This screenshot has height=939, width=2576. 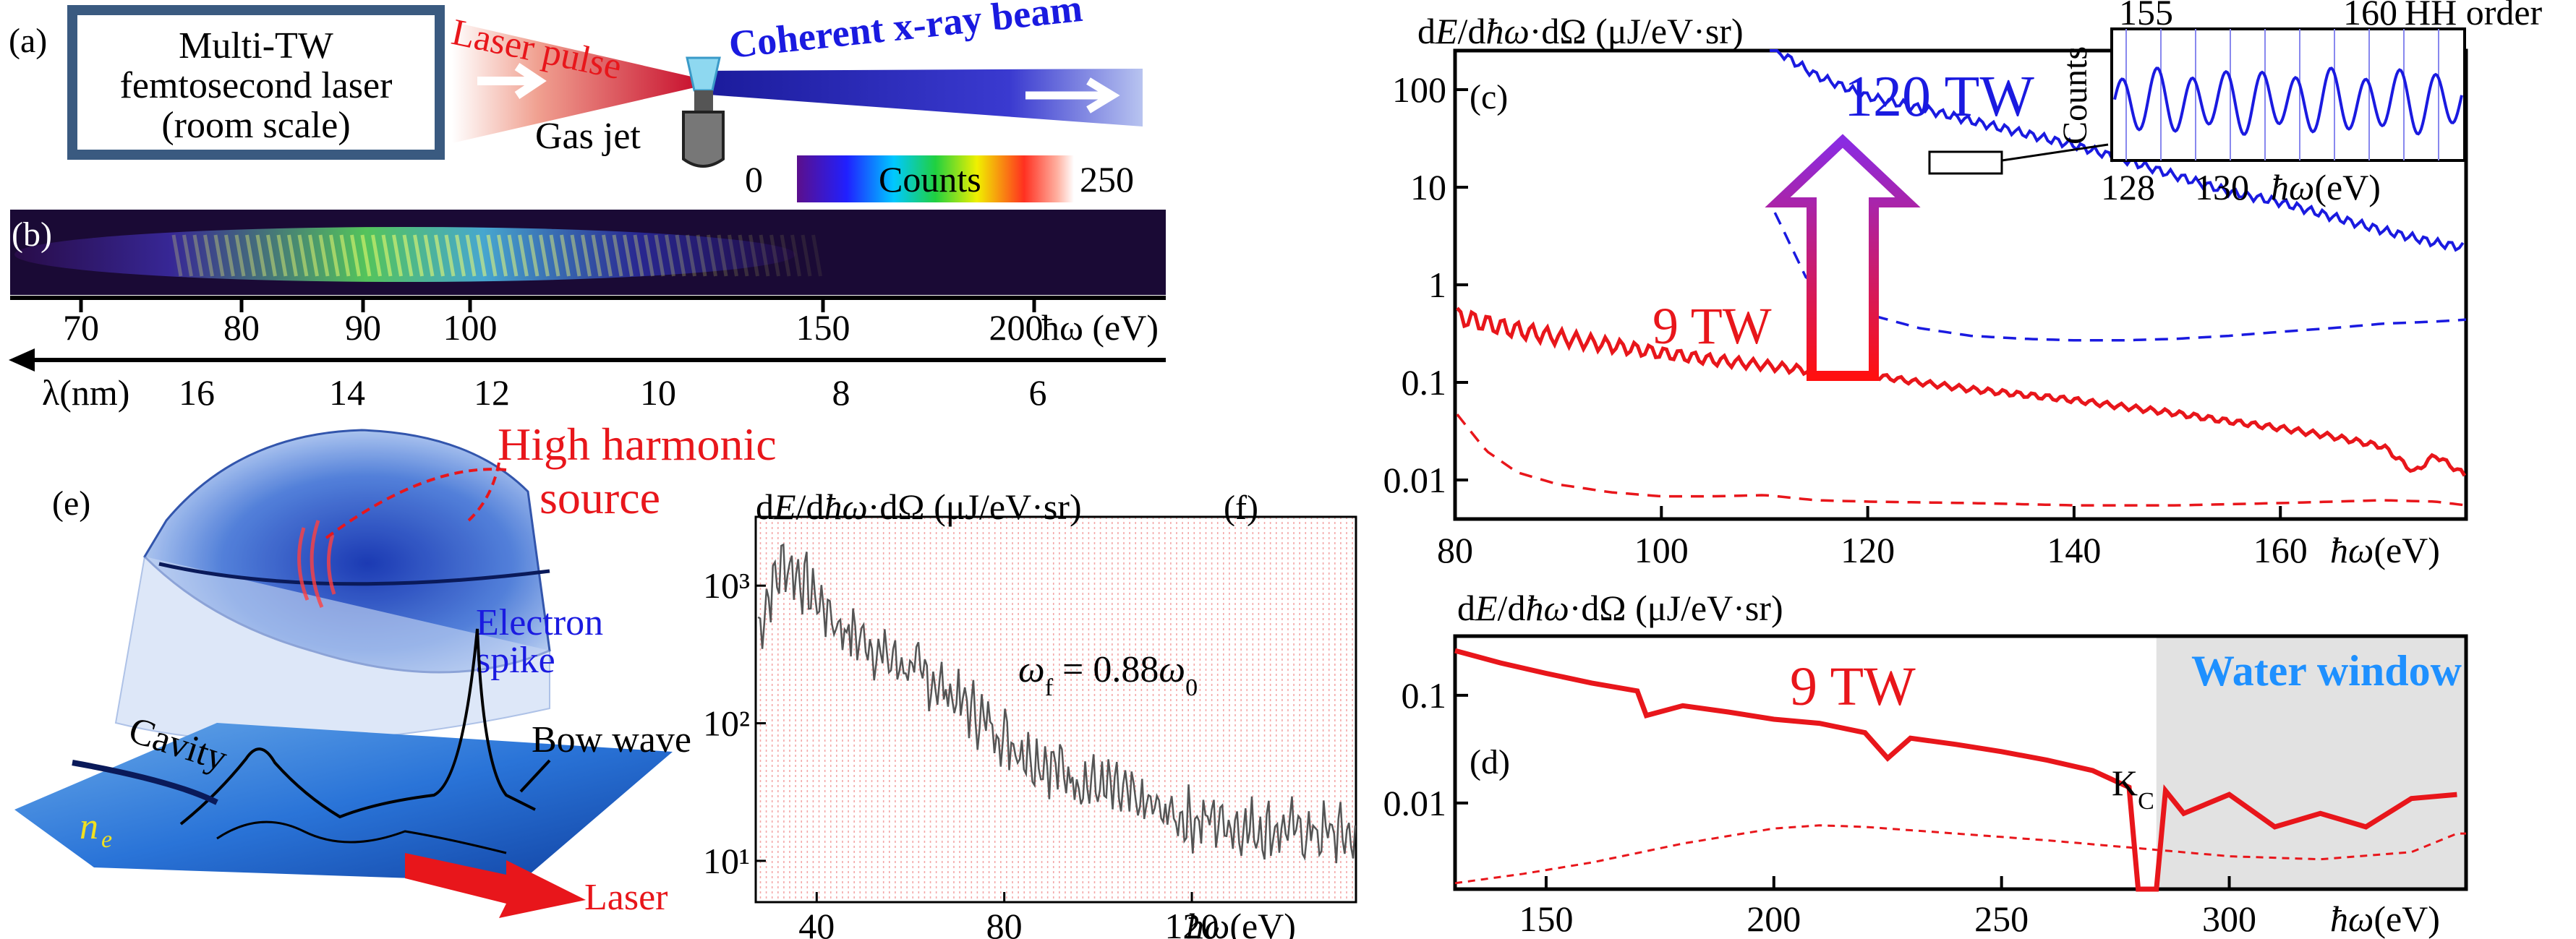 I want to click on annotation-water-window: Water window, so click(x=2327, y=671).